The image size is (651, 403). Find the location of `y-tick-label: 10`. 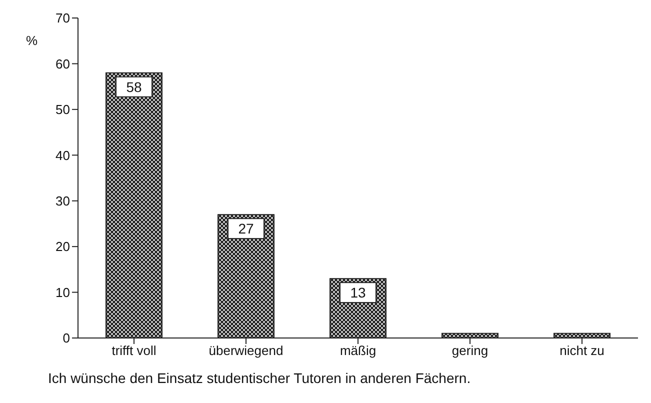

y-tick-label: 10 is located at coordinates (63, 292).